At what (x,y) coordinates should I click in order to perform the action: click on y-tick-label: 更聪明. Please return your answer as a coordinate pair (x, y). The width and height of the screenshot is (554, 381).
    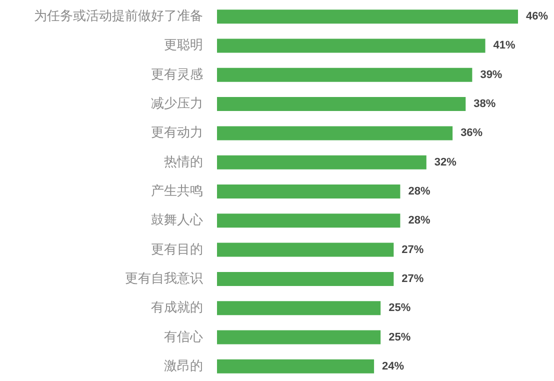
    Looking at the image, I should click on (183, 46).